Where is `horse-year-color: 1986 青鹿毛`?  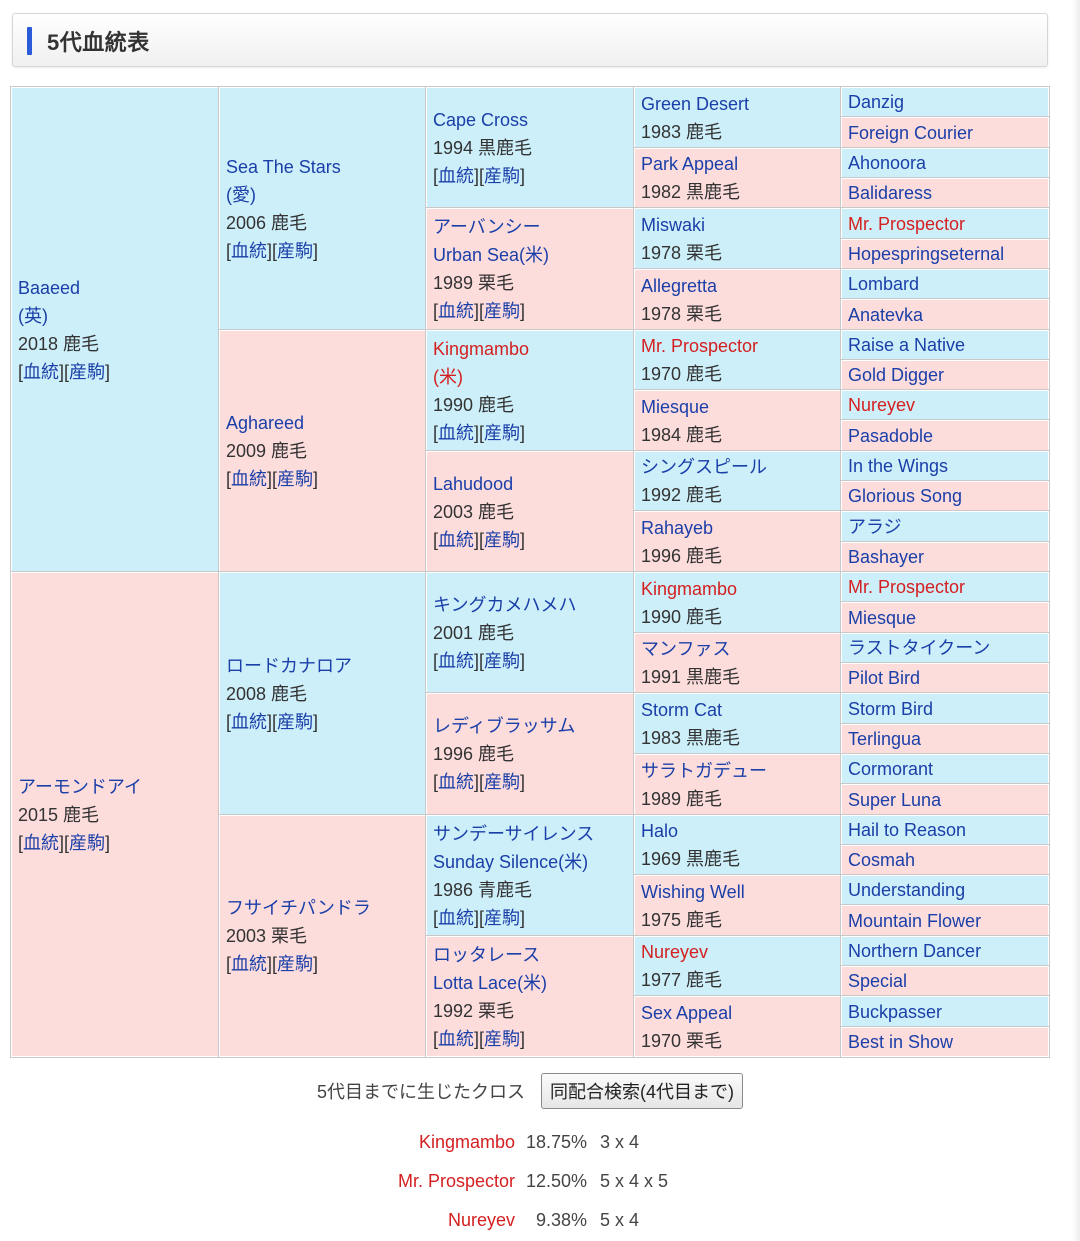
horse-year-color: 1986 青鹿毛 is located at coordinates (483, 889).